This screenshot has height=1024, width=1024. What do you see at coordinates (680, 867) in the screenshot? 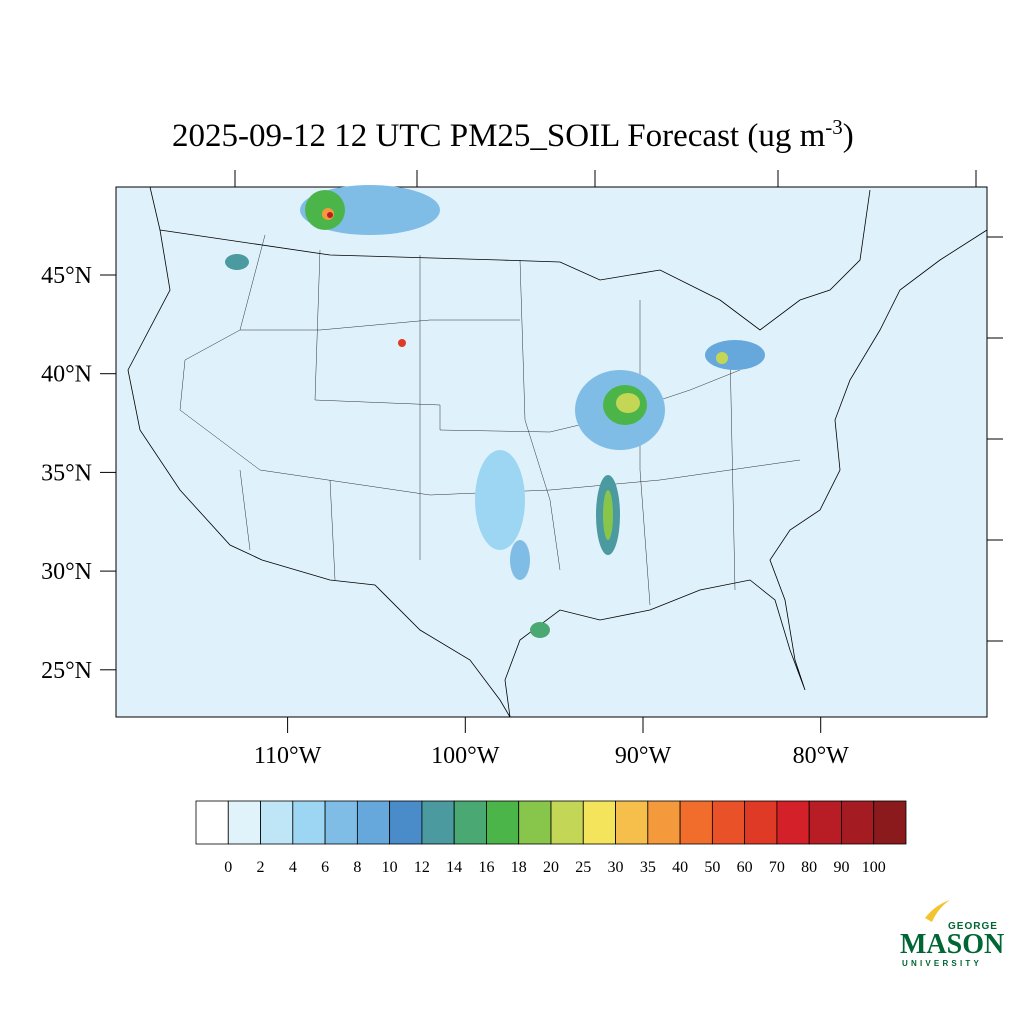
I see `colorbar-label: 40` at bounding box center [680, 867].